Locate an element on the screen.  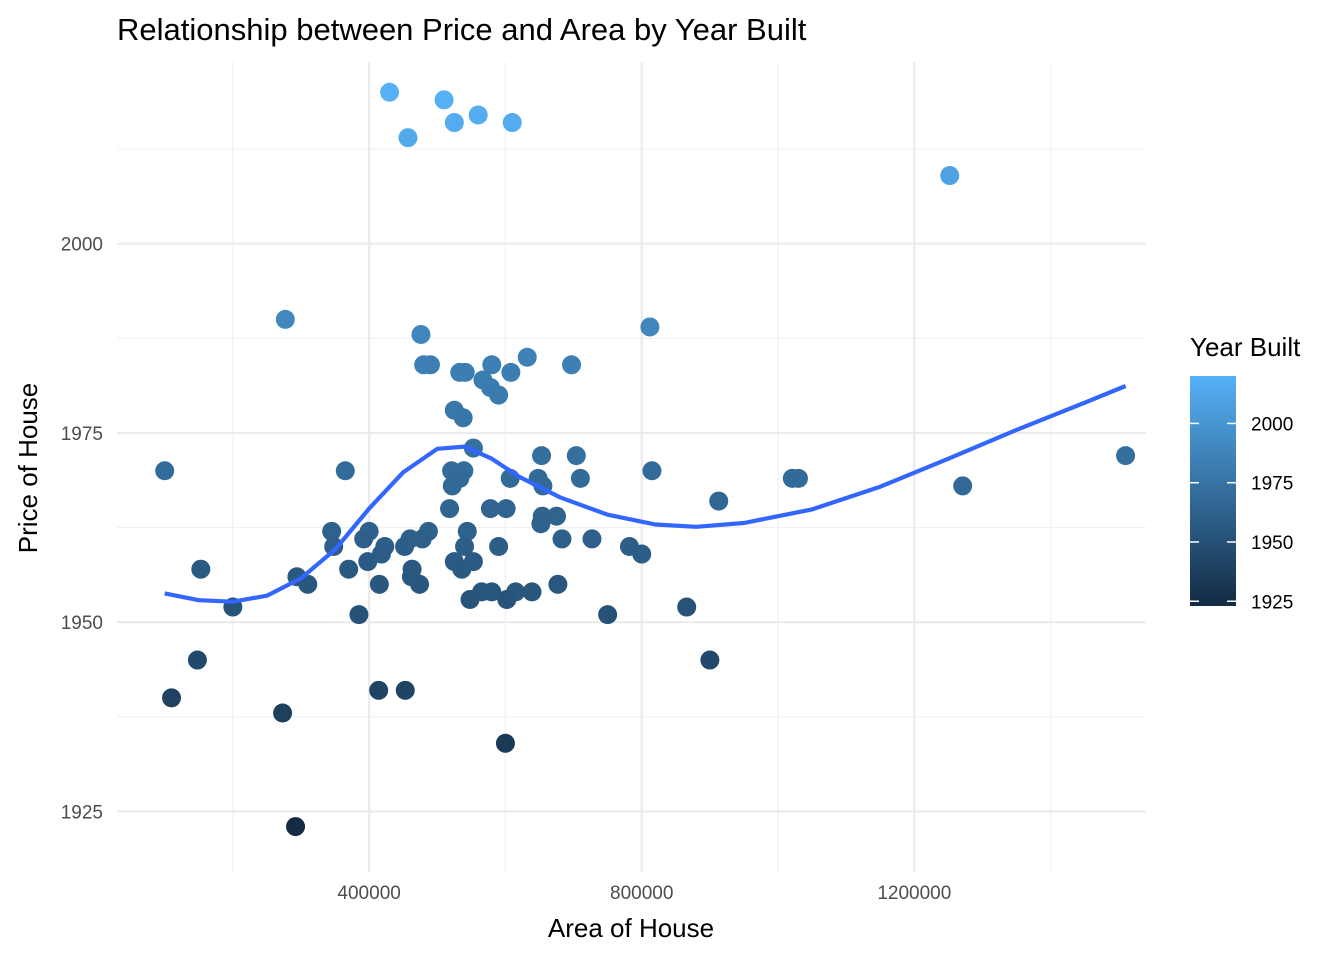
y-axis-tick-labels: 1925 1950 1975 2000 is located at coordinates (82, 529).